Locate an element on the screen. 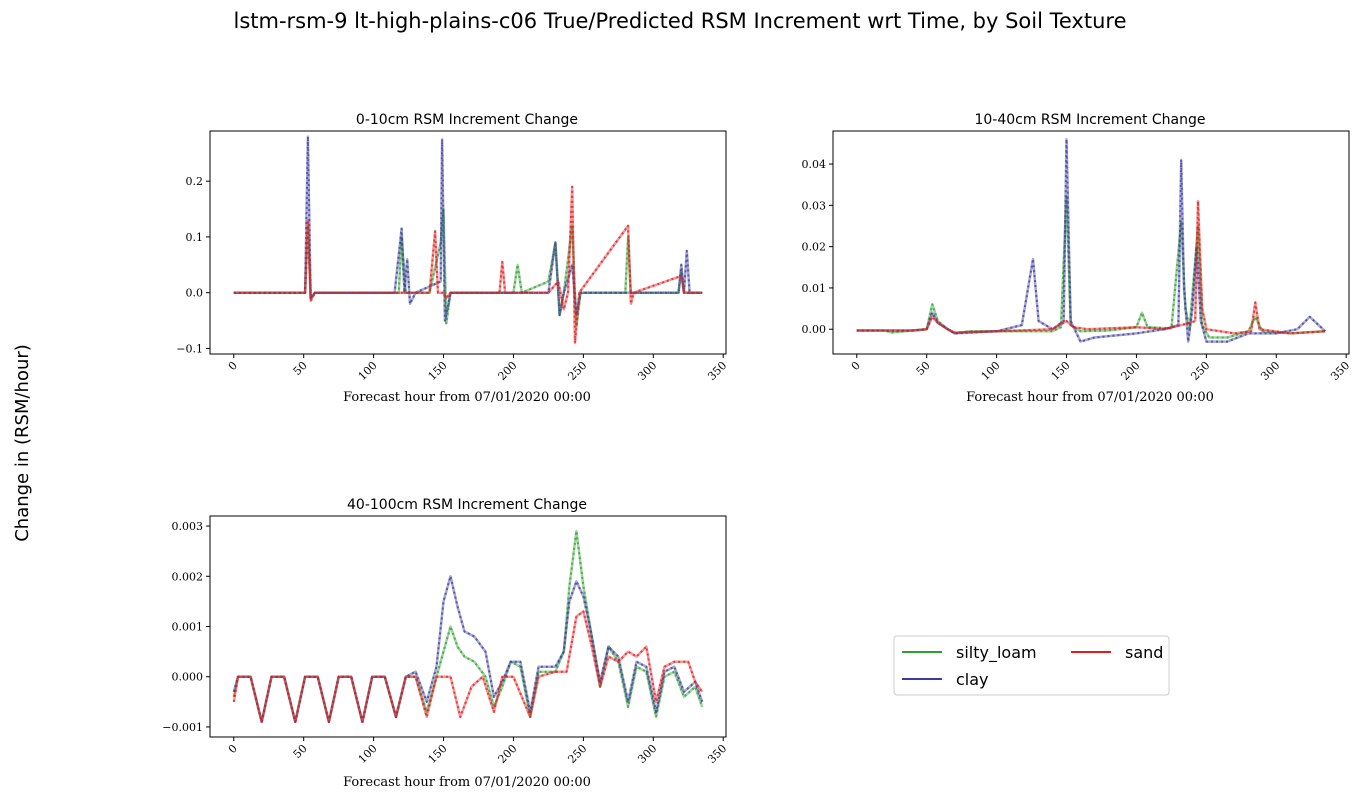  y-tick-label: 0.2 is located at coordinates (195, 181).